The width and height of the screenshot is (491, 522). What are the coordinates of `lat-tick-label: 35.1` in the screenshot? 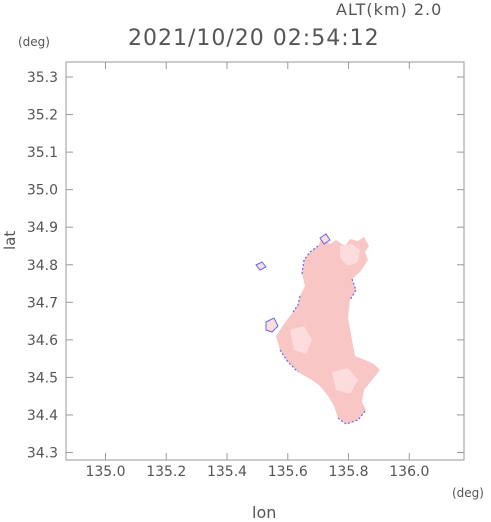 It's located at (42, 153).